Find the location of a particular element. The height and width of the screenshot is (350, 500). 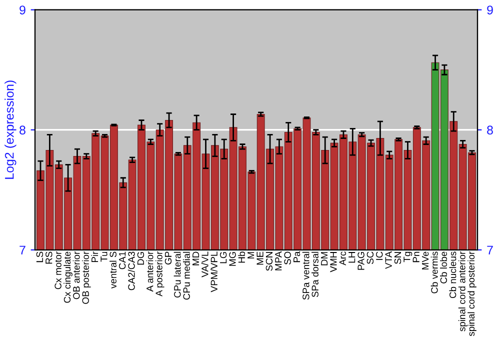

x-tick-label: Cb nucleus is located at coordinates (452, 275).